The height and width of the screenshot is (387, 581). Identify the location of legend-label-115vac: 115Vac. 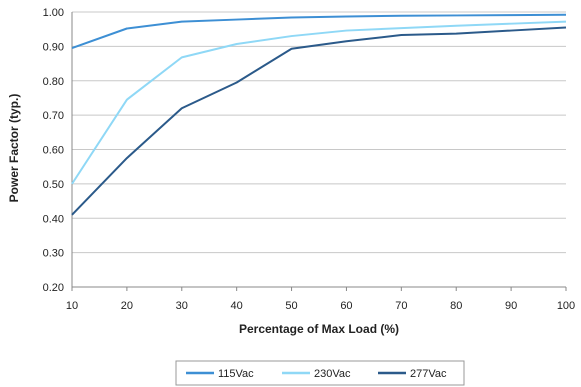
(236, 374).